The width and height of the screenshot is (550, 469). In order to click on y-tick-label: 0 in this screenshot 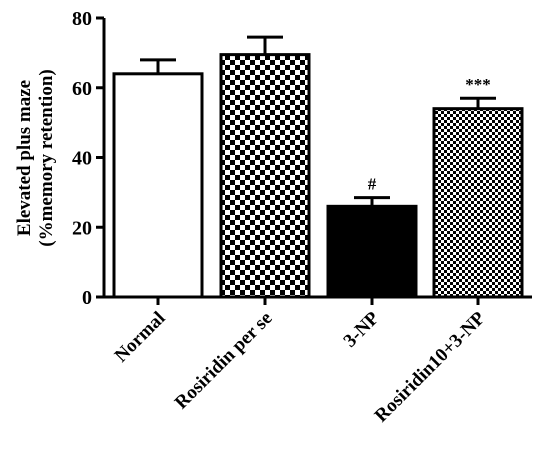, I will do `click(87, 298)`.